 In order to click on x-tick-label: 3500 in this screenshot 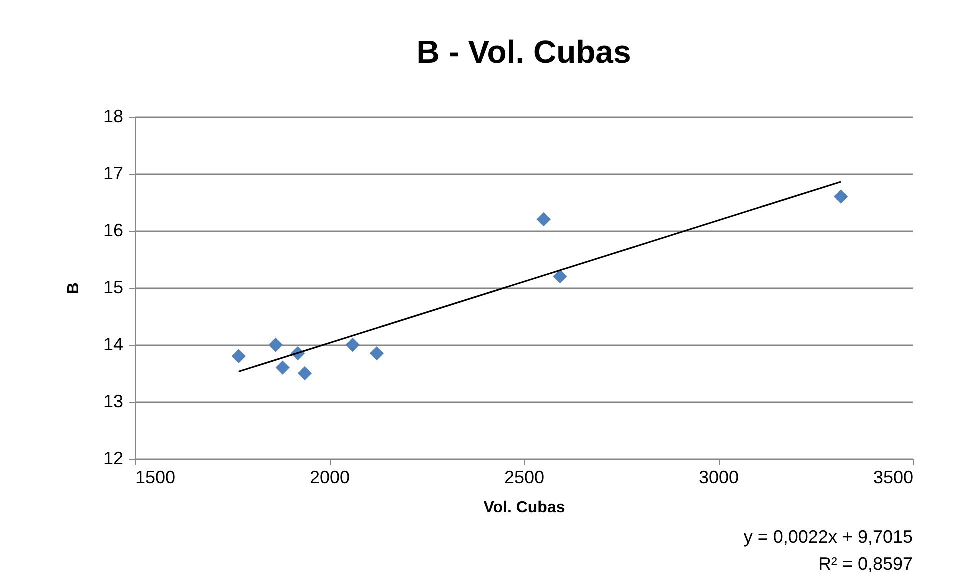, I will do `click(893, 478)`.